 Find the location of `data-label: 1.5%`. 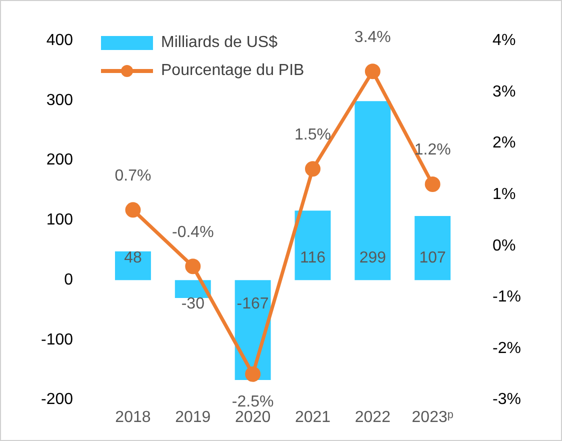

data-label: 1.5% is located at coordinates (312, 135).